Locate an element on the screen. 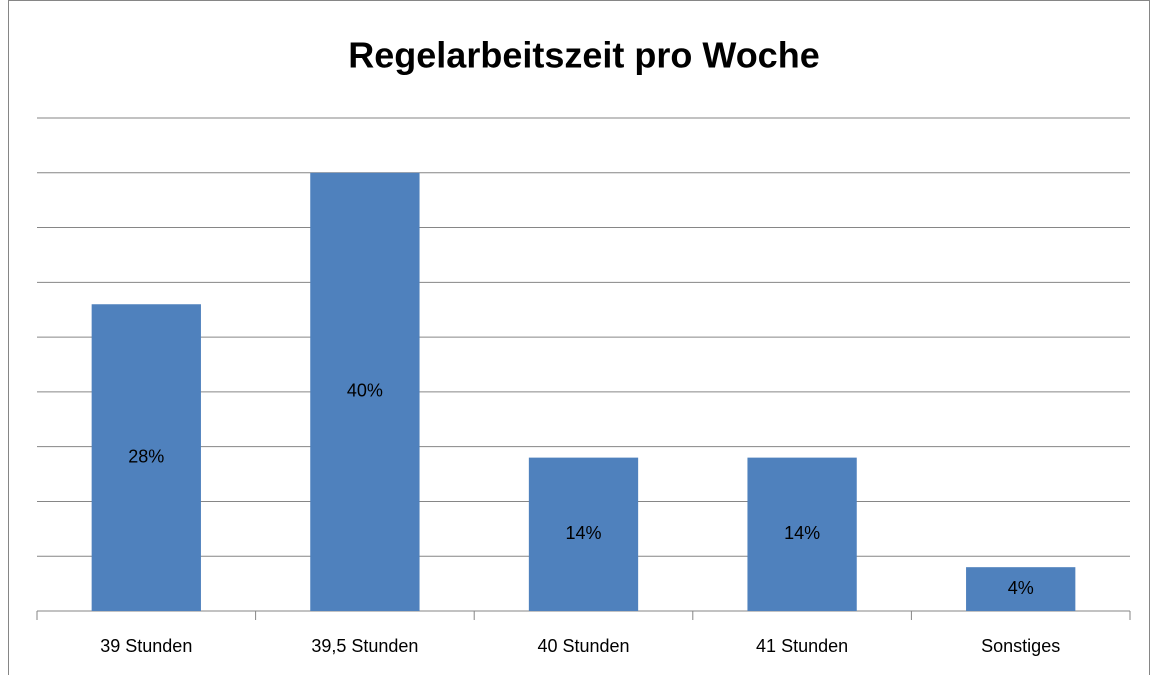  data-label: 4% is located at coordinates (1021, 588).